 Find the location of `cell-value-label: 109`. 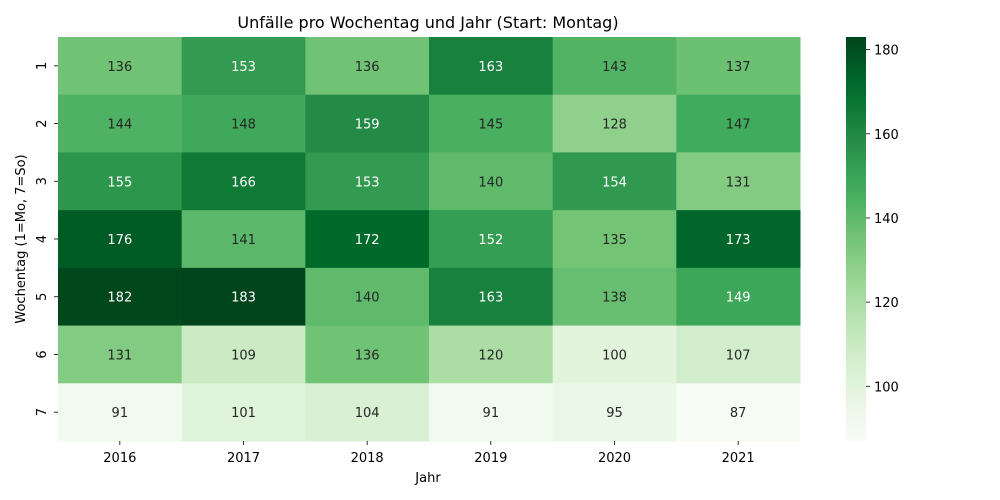

cell-value-label: 109 is located at coordinates (243, 355).